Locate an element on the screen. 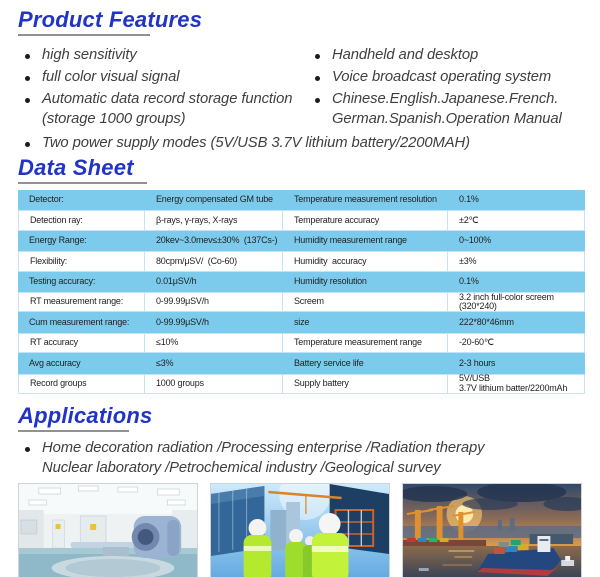 Image resolution: width=600 pixels, height=577 pixels. spec-cell: Temperature measurement resolution is located at coordinates (365, 199).